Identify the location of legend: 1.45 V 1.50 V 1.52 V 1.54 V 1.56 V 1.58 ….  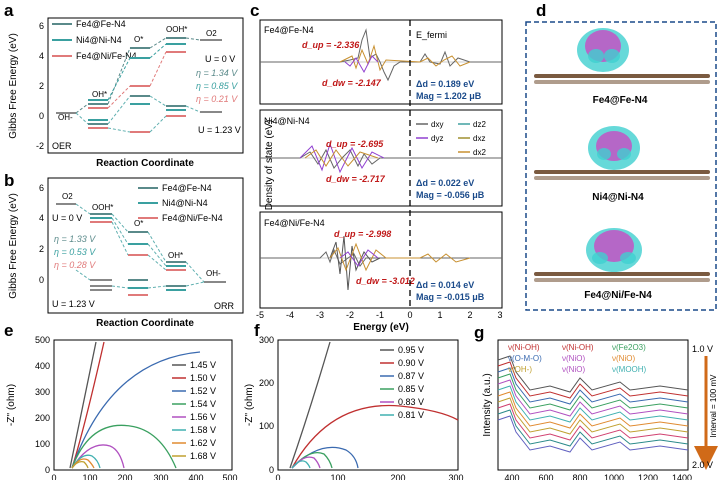
(194, 410).